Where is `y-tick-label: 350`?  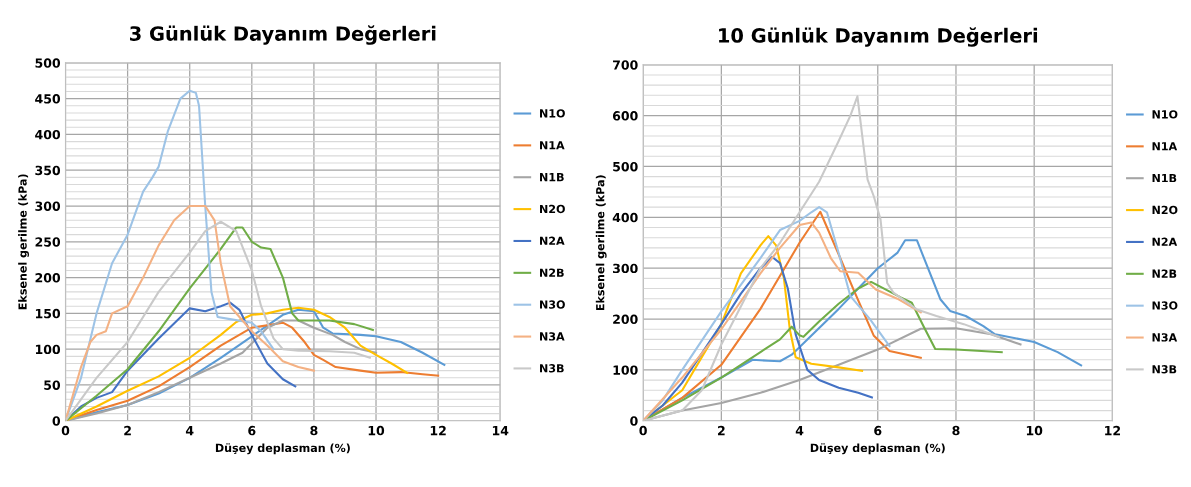
y-tick-label: 350 is located at coordinates (48, 170).